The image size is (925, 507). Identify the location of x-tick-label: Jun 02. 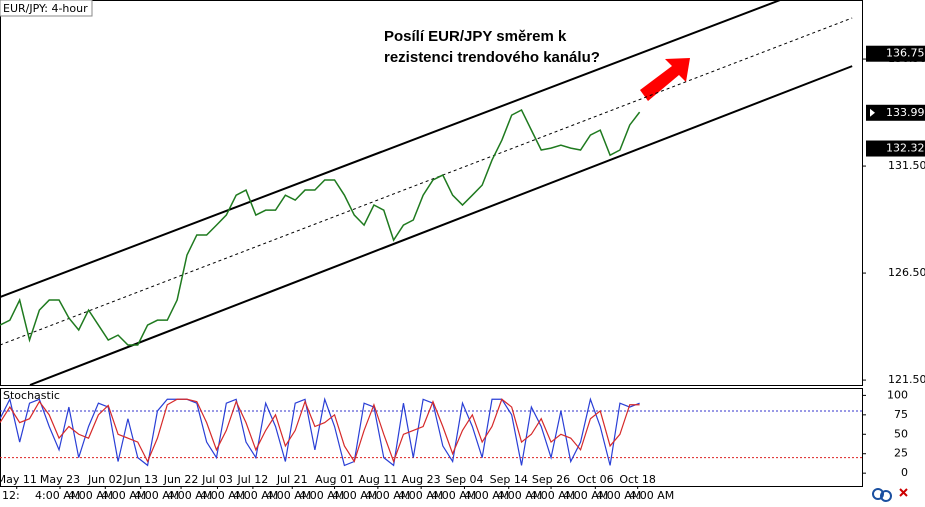
(105, 479).